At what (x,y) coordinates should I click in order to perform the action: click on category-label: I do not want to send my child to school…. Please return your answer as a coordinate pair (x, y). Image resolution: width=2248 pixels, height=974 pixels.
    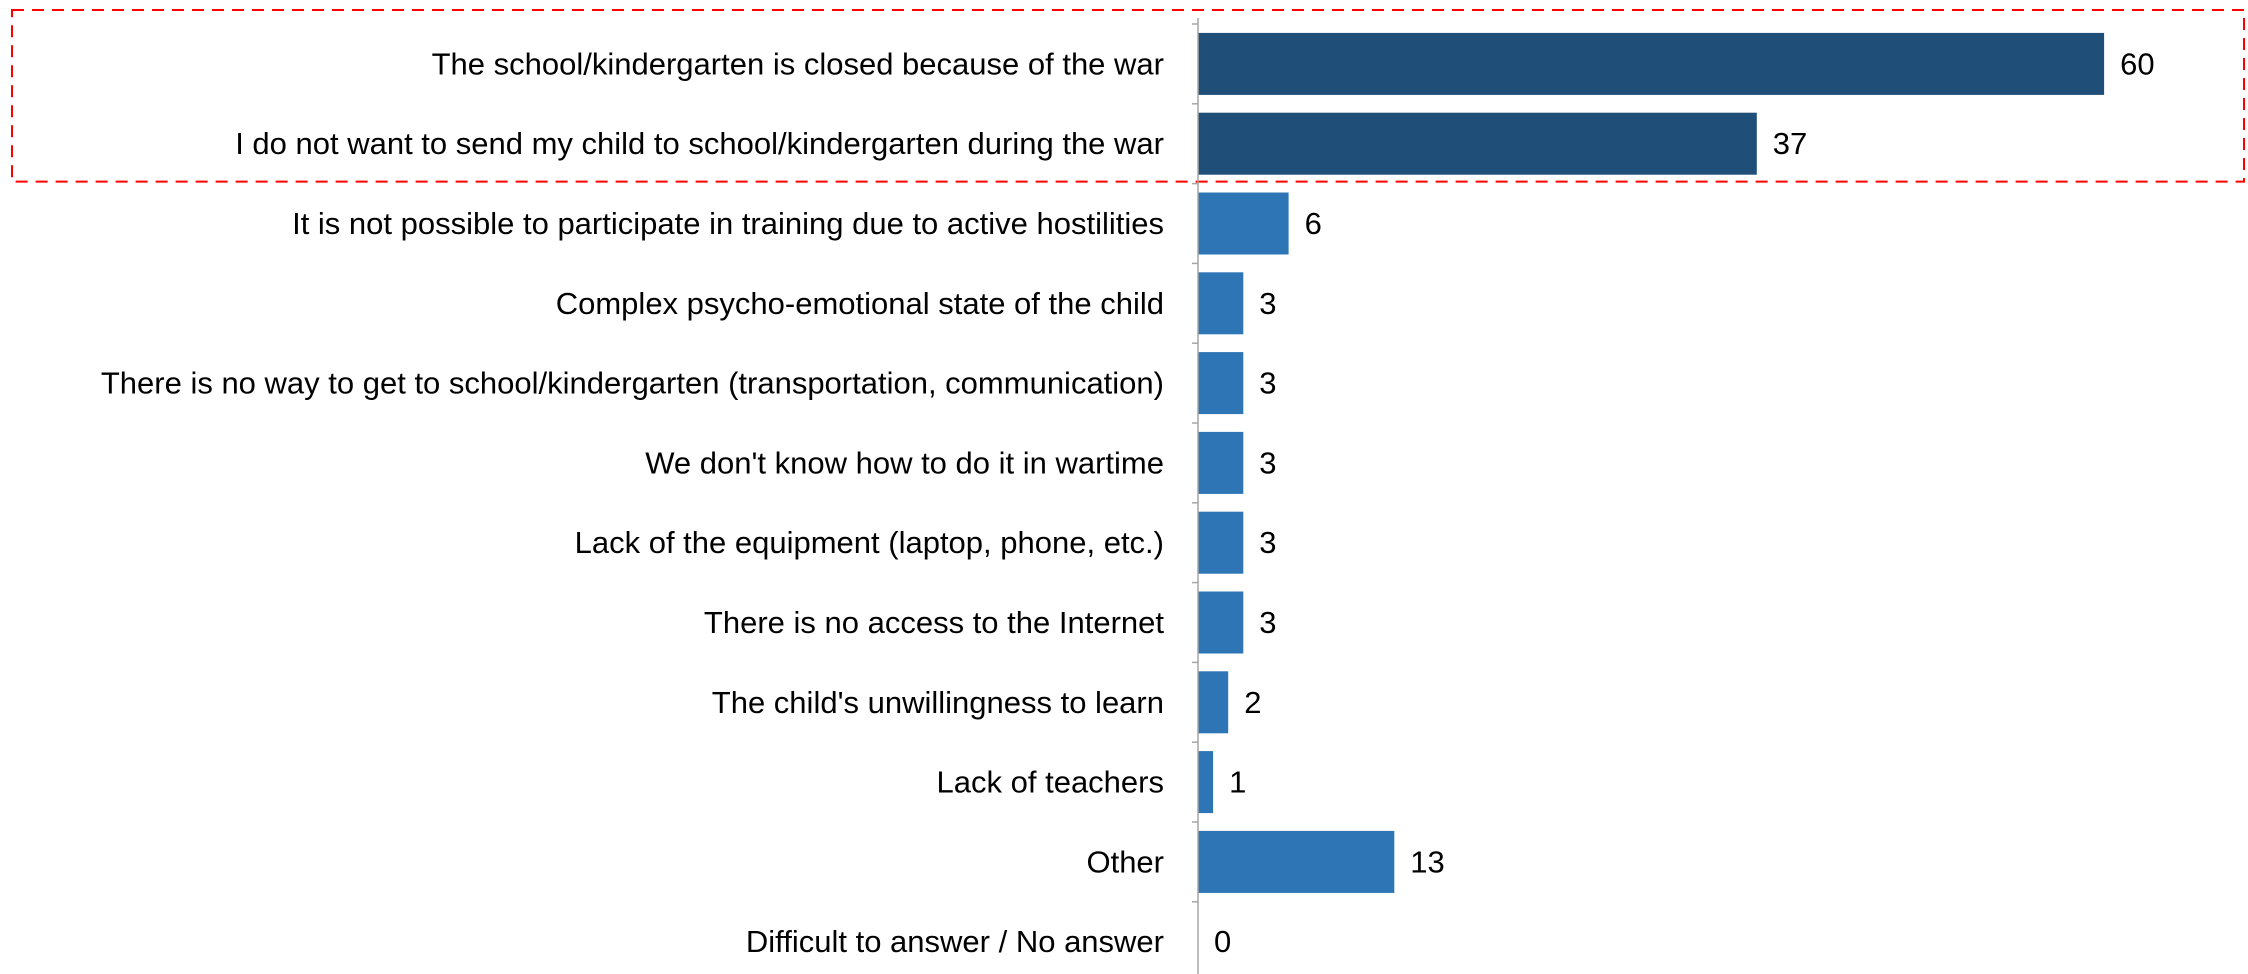
    Looking at the image, I should click on (699, 143).